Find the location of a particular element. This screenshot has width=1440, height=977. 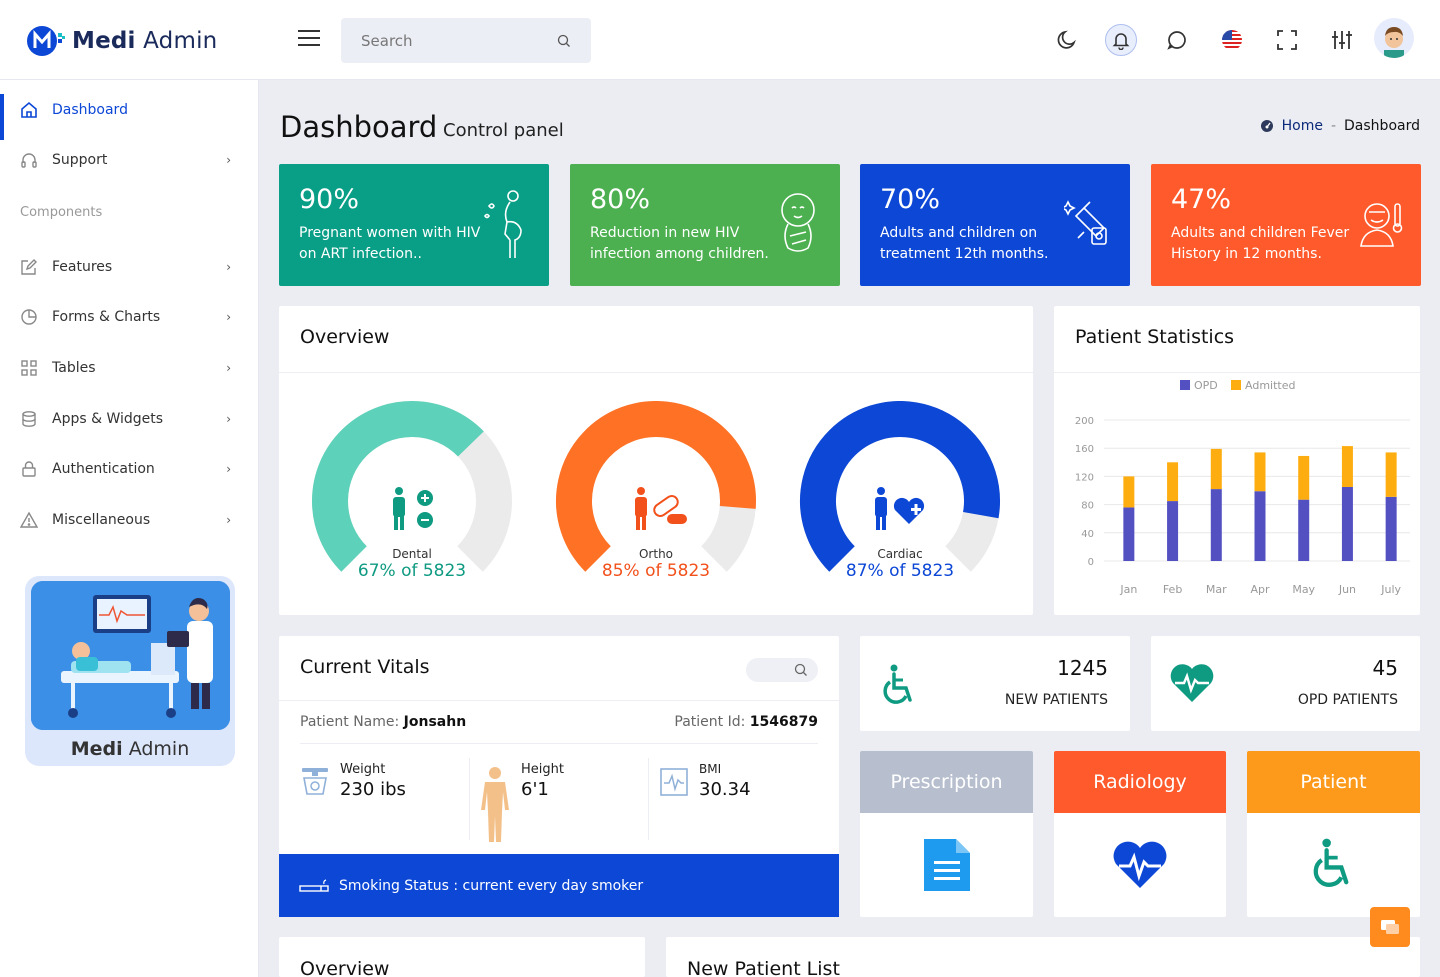

y-tick-label: 0 is located at coordinates (1091, 562).